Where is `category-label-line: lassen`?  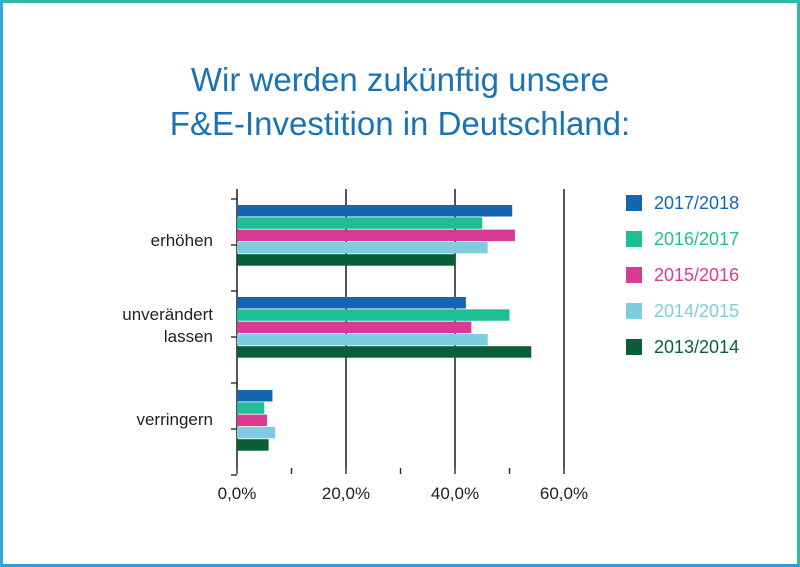 category-label-line: lassen is located at coordinates (188, 336).